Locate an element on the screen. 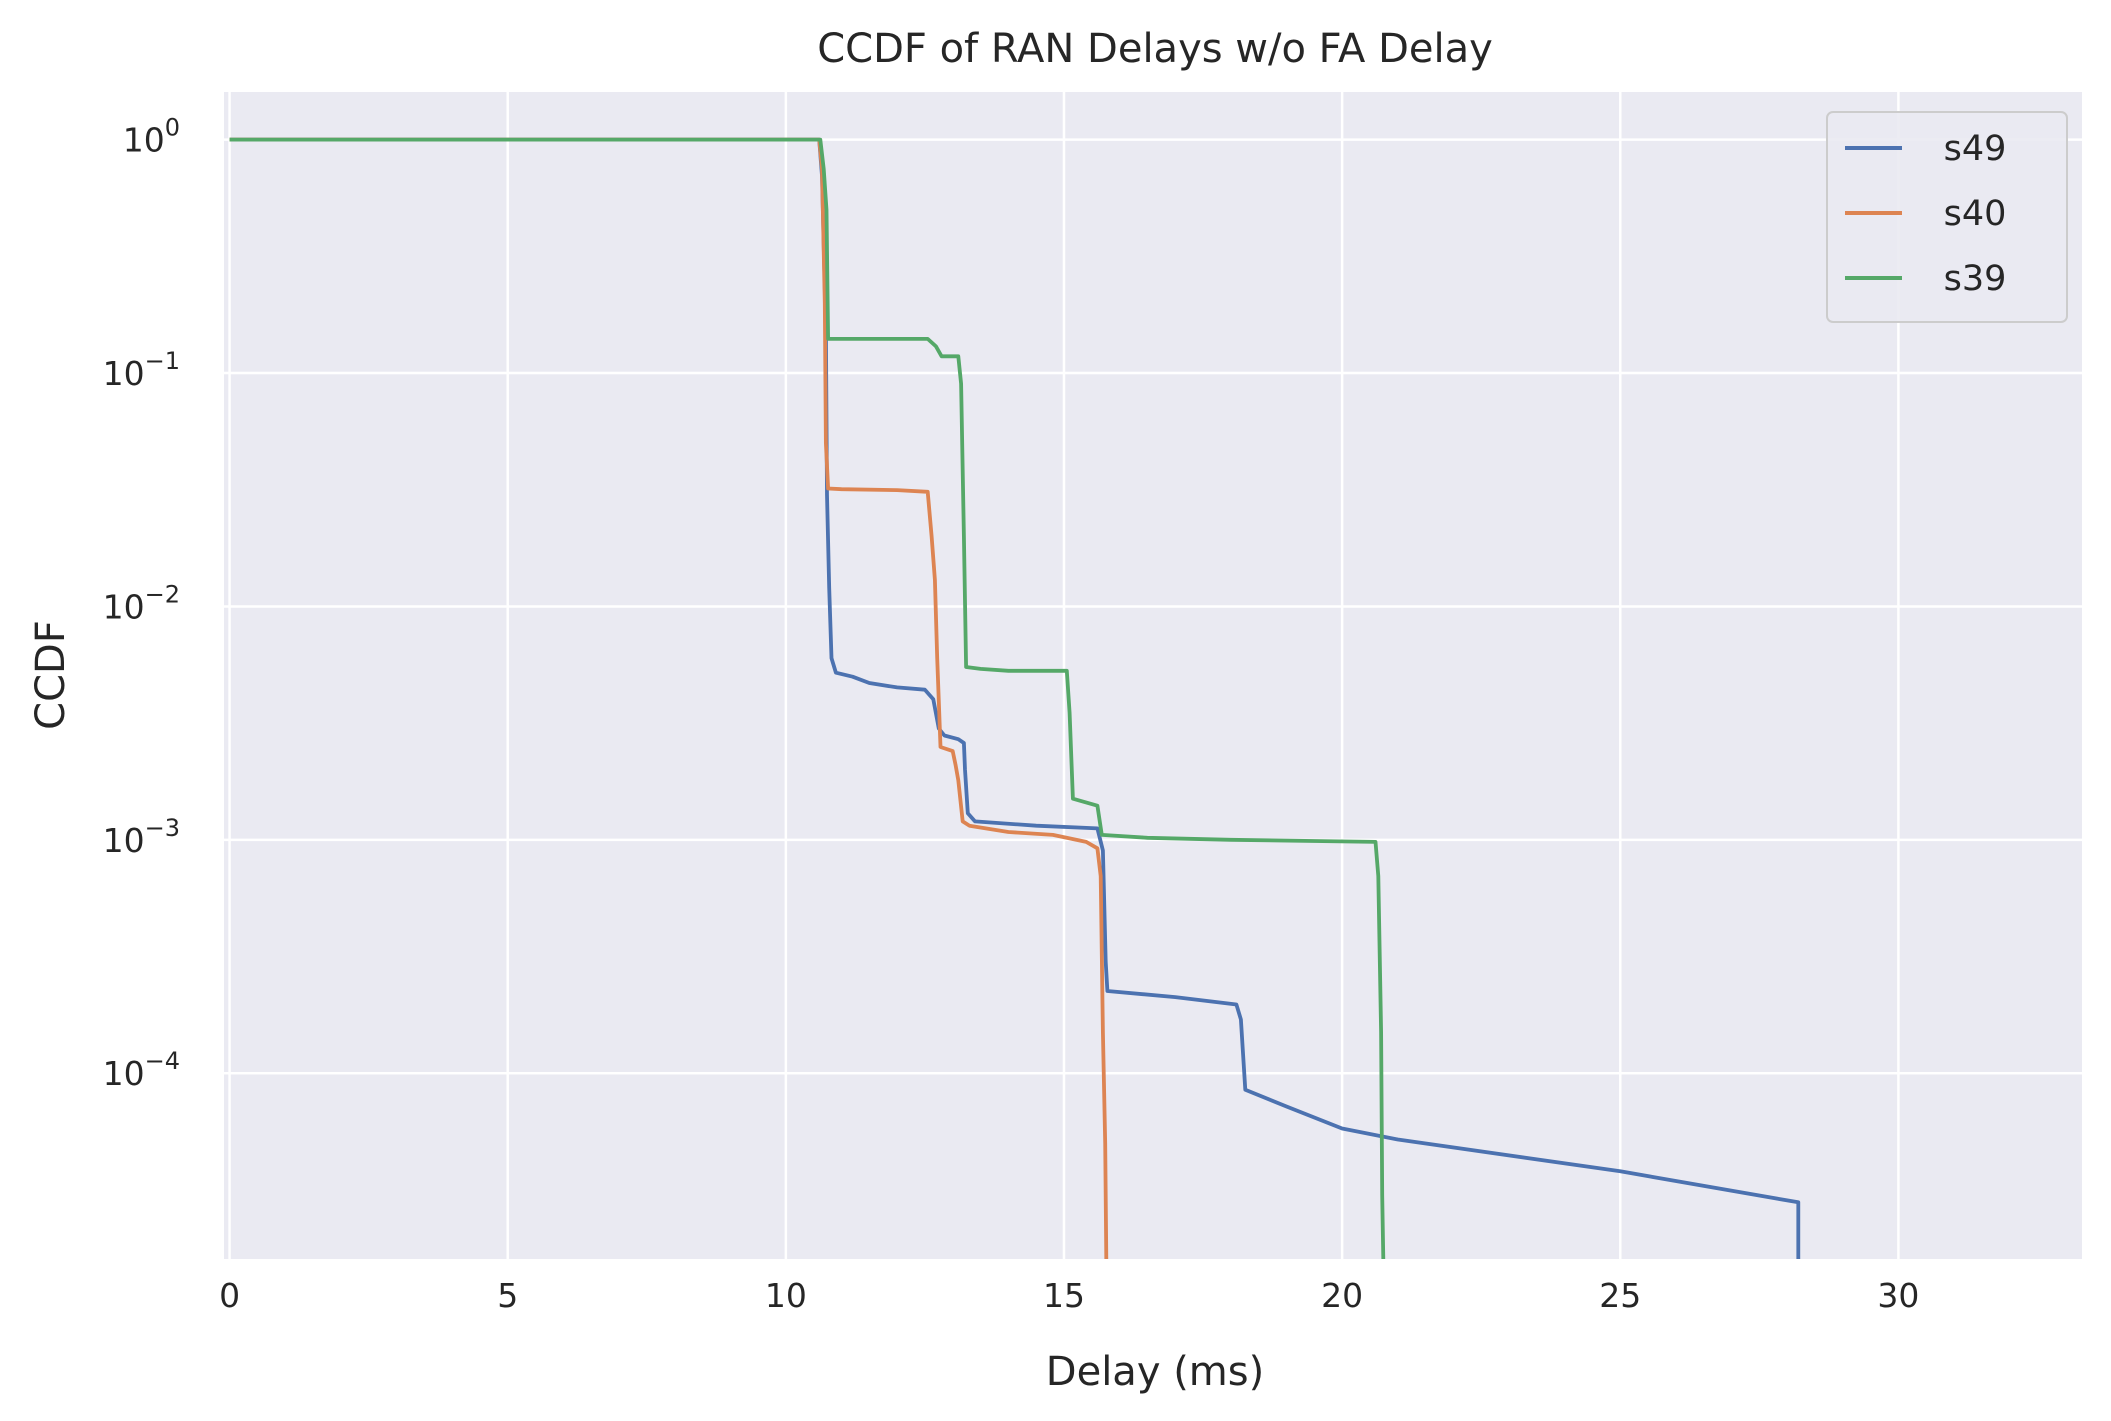 The height and width of the screenshot is (1421, 2111). legend: s49 s40 s39 is located at coordinates (1947, 217).